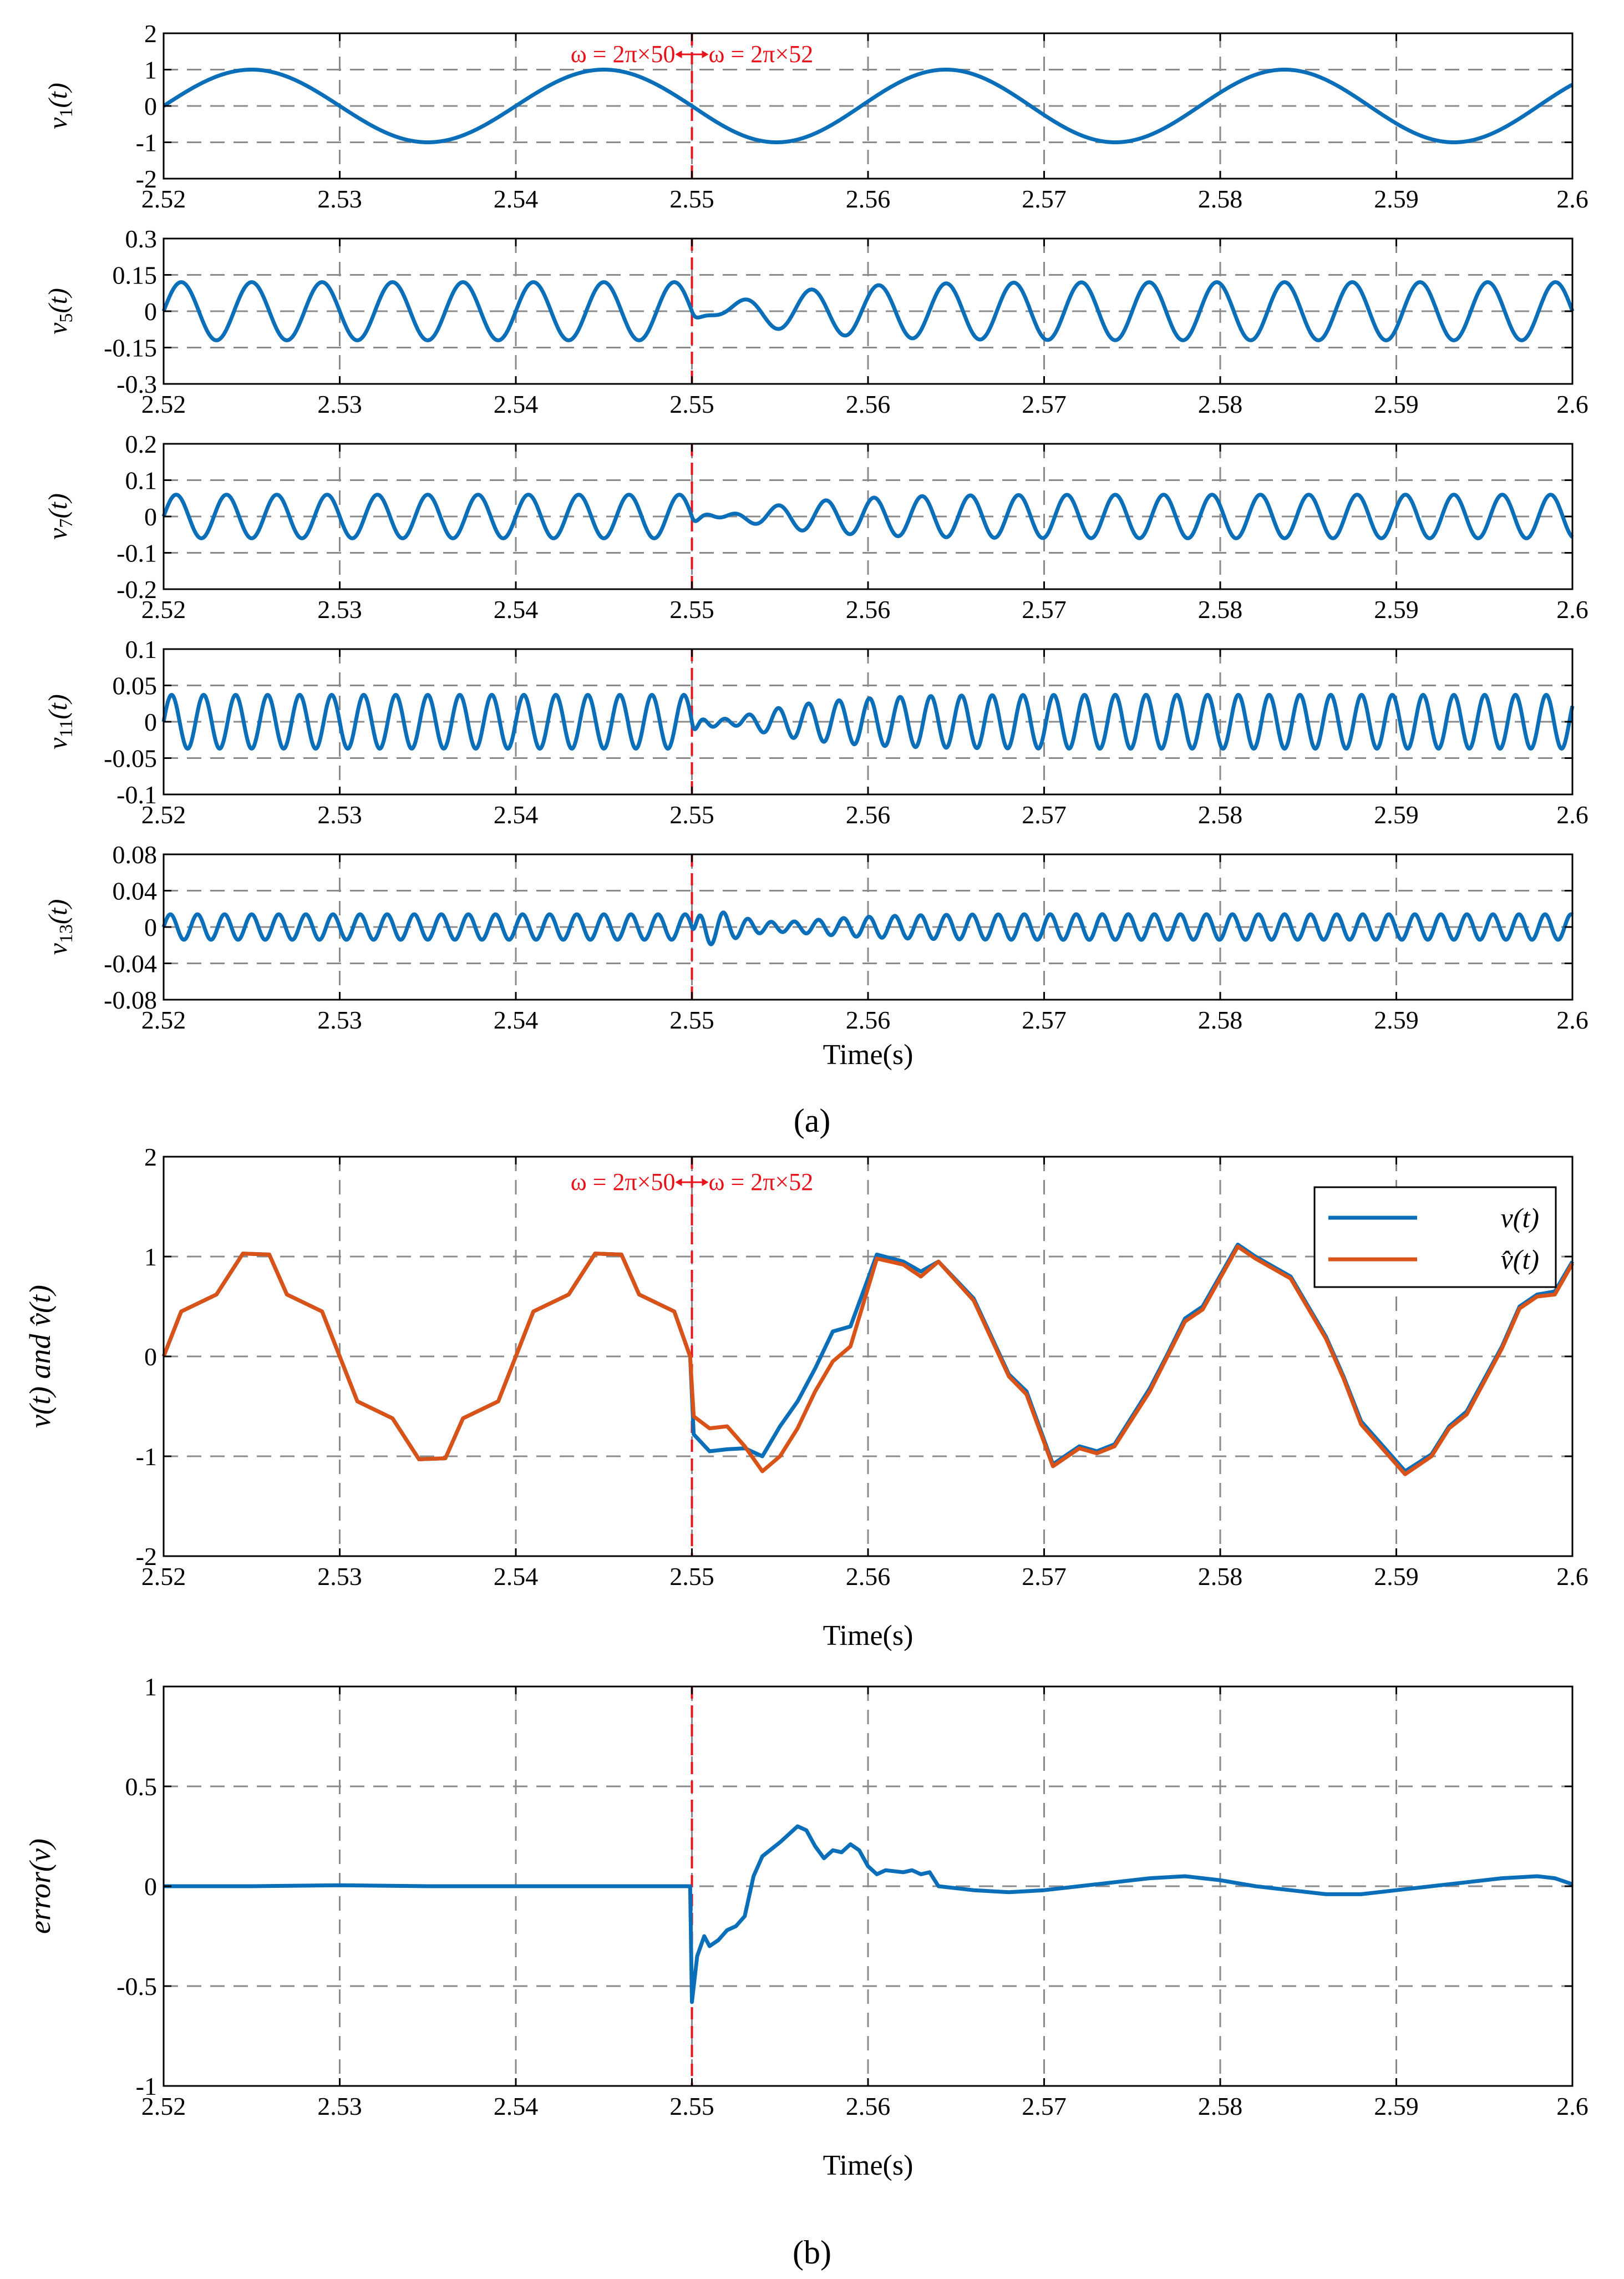 The image size is (1624, 2279). Describe the element at coordinates (812, 2252) in the screenshot. I see `caption-b: (b)` at that location.